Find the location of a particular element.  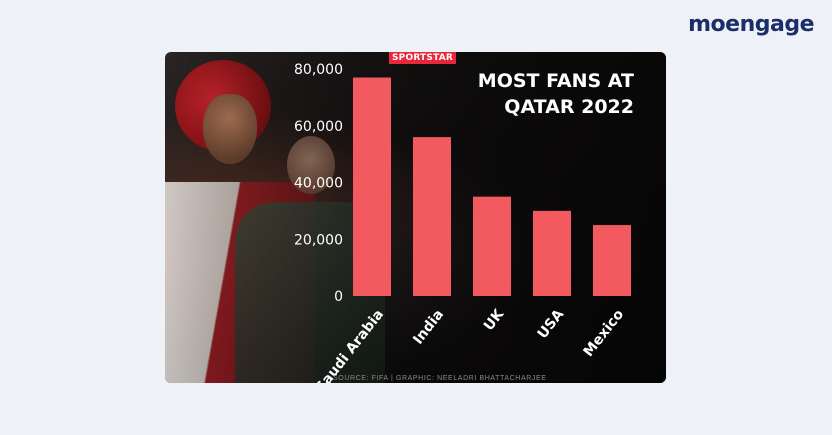

brand-name: moengage is located at coordinates (751, 24).